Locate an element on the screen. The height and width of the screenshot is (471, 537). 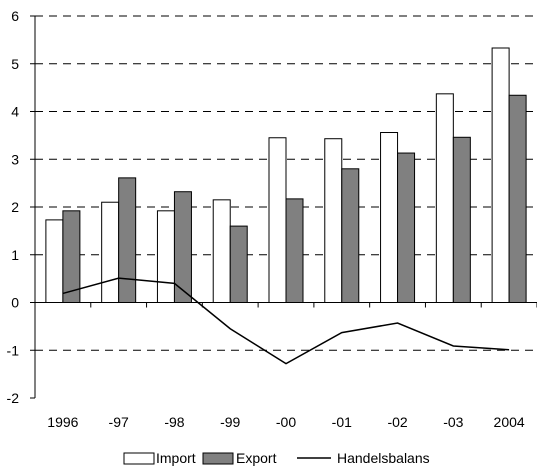
y-tick-labels: -2 -1 0 1 2 3 4 5 6 is located at coordinates (13, 207).